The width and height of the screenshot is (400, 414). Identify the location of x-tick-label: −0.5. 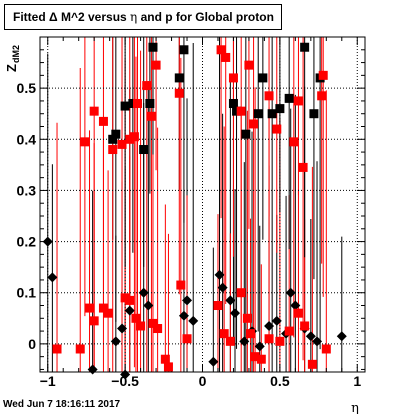
(125, 381).